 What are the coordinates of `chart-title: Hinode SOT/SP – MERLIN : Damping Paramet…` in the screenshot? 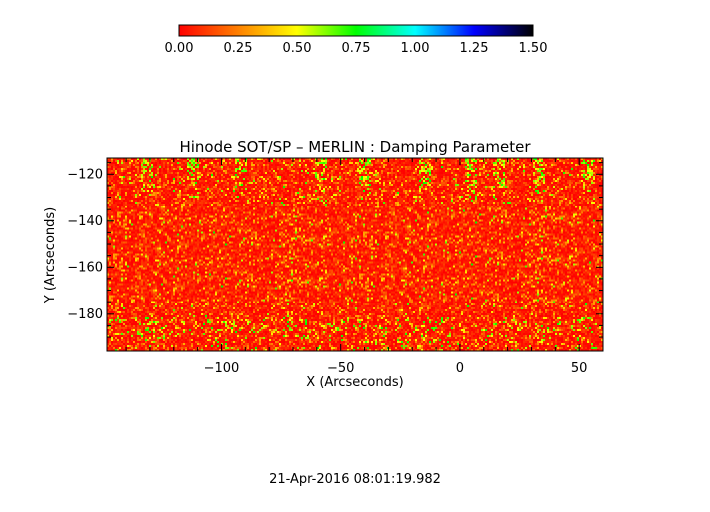 It's located at (355, 147).